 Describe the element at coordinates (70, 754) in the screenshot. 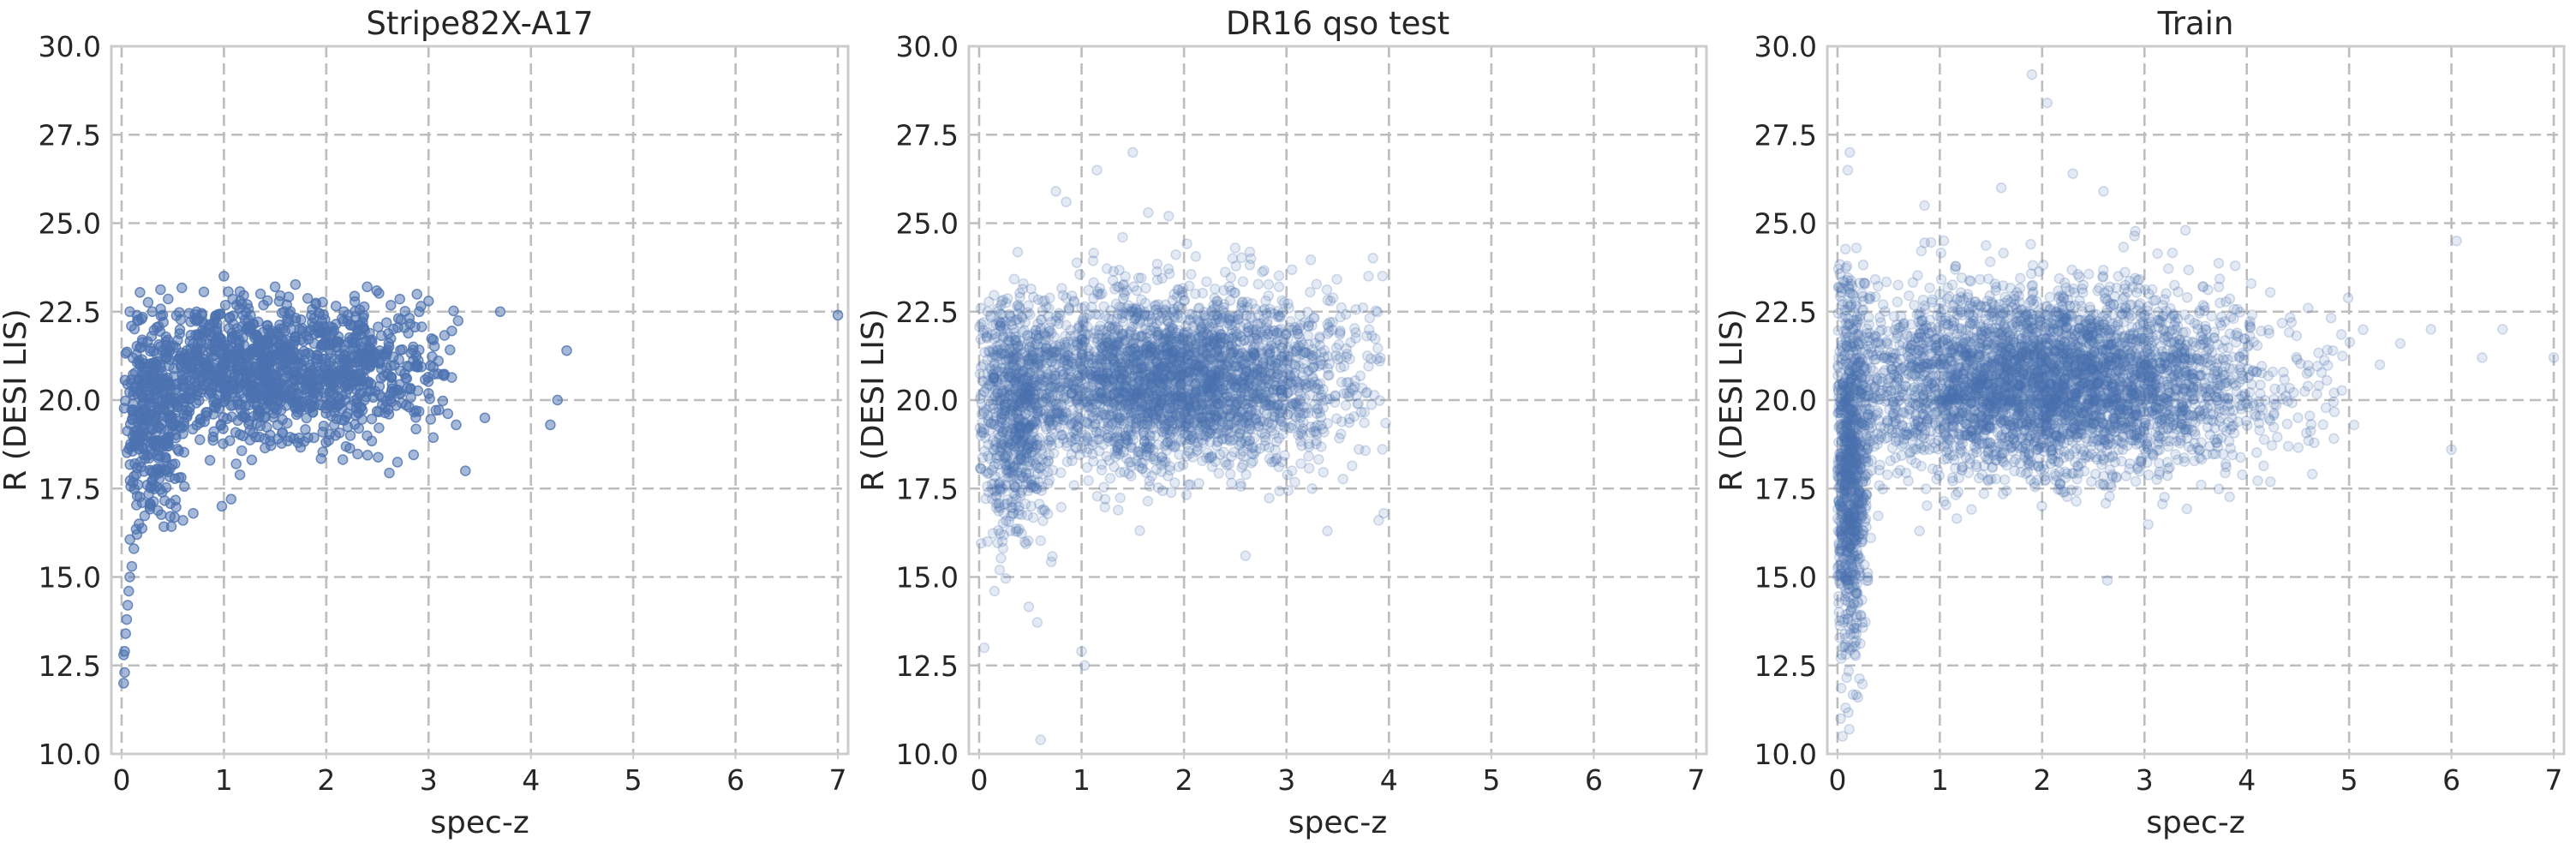

I see `y-tick-label: 10.0` at that location.